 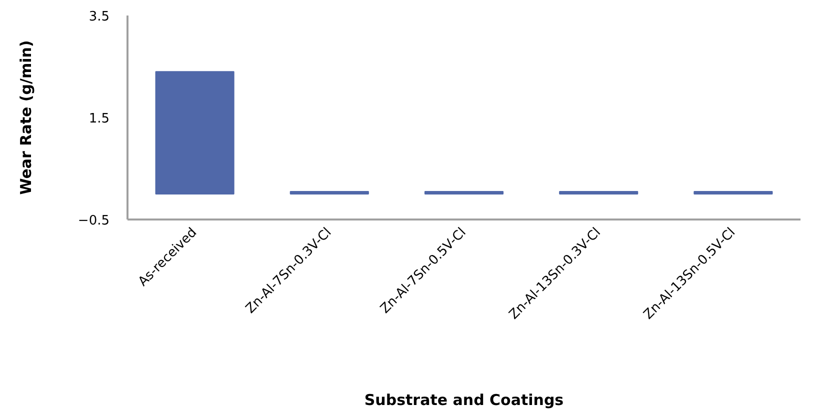 What do you see at coordinates (99, 119) in the screenshot?
I see `y-tick-label: 1.5` at bounding box center [99, 119].